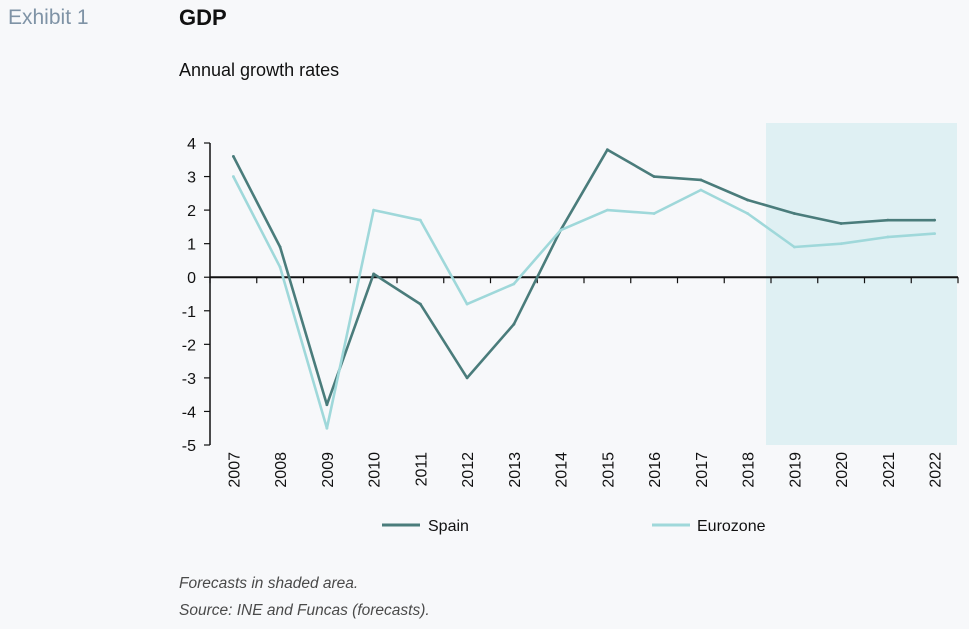  What do you see at coordinates (191, 245) in the screenshot?
I see `y-tick-label: 1` at bounding box center [191, 245].